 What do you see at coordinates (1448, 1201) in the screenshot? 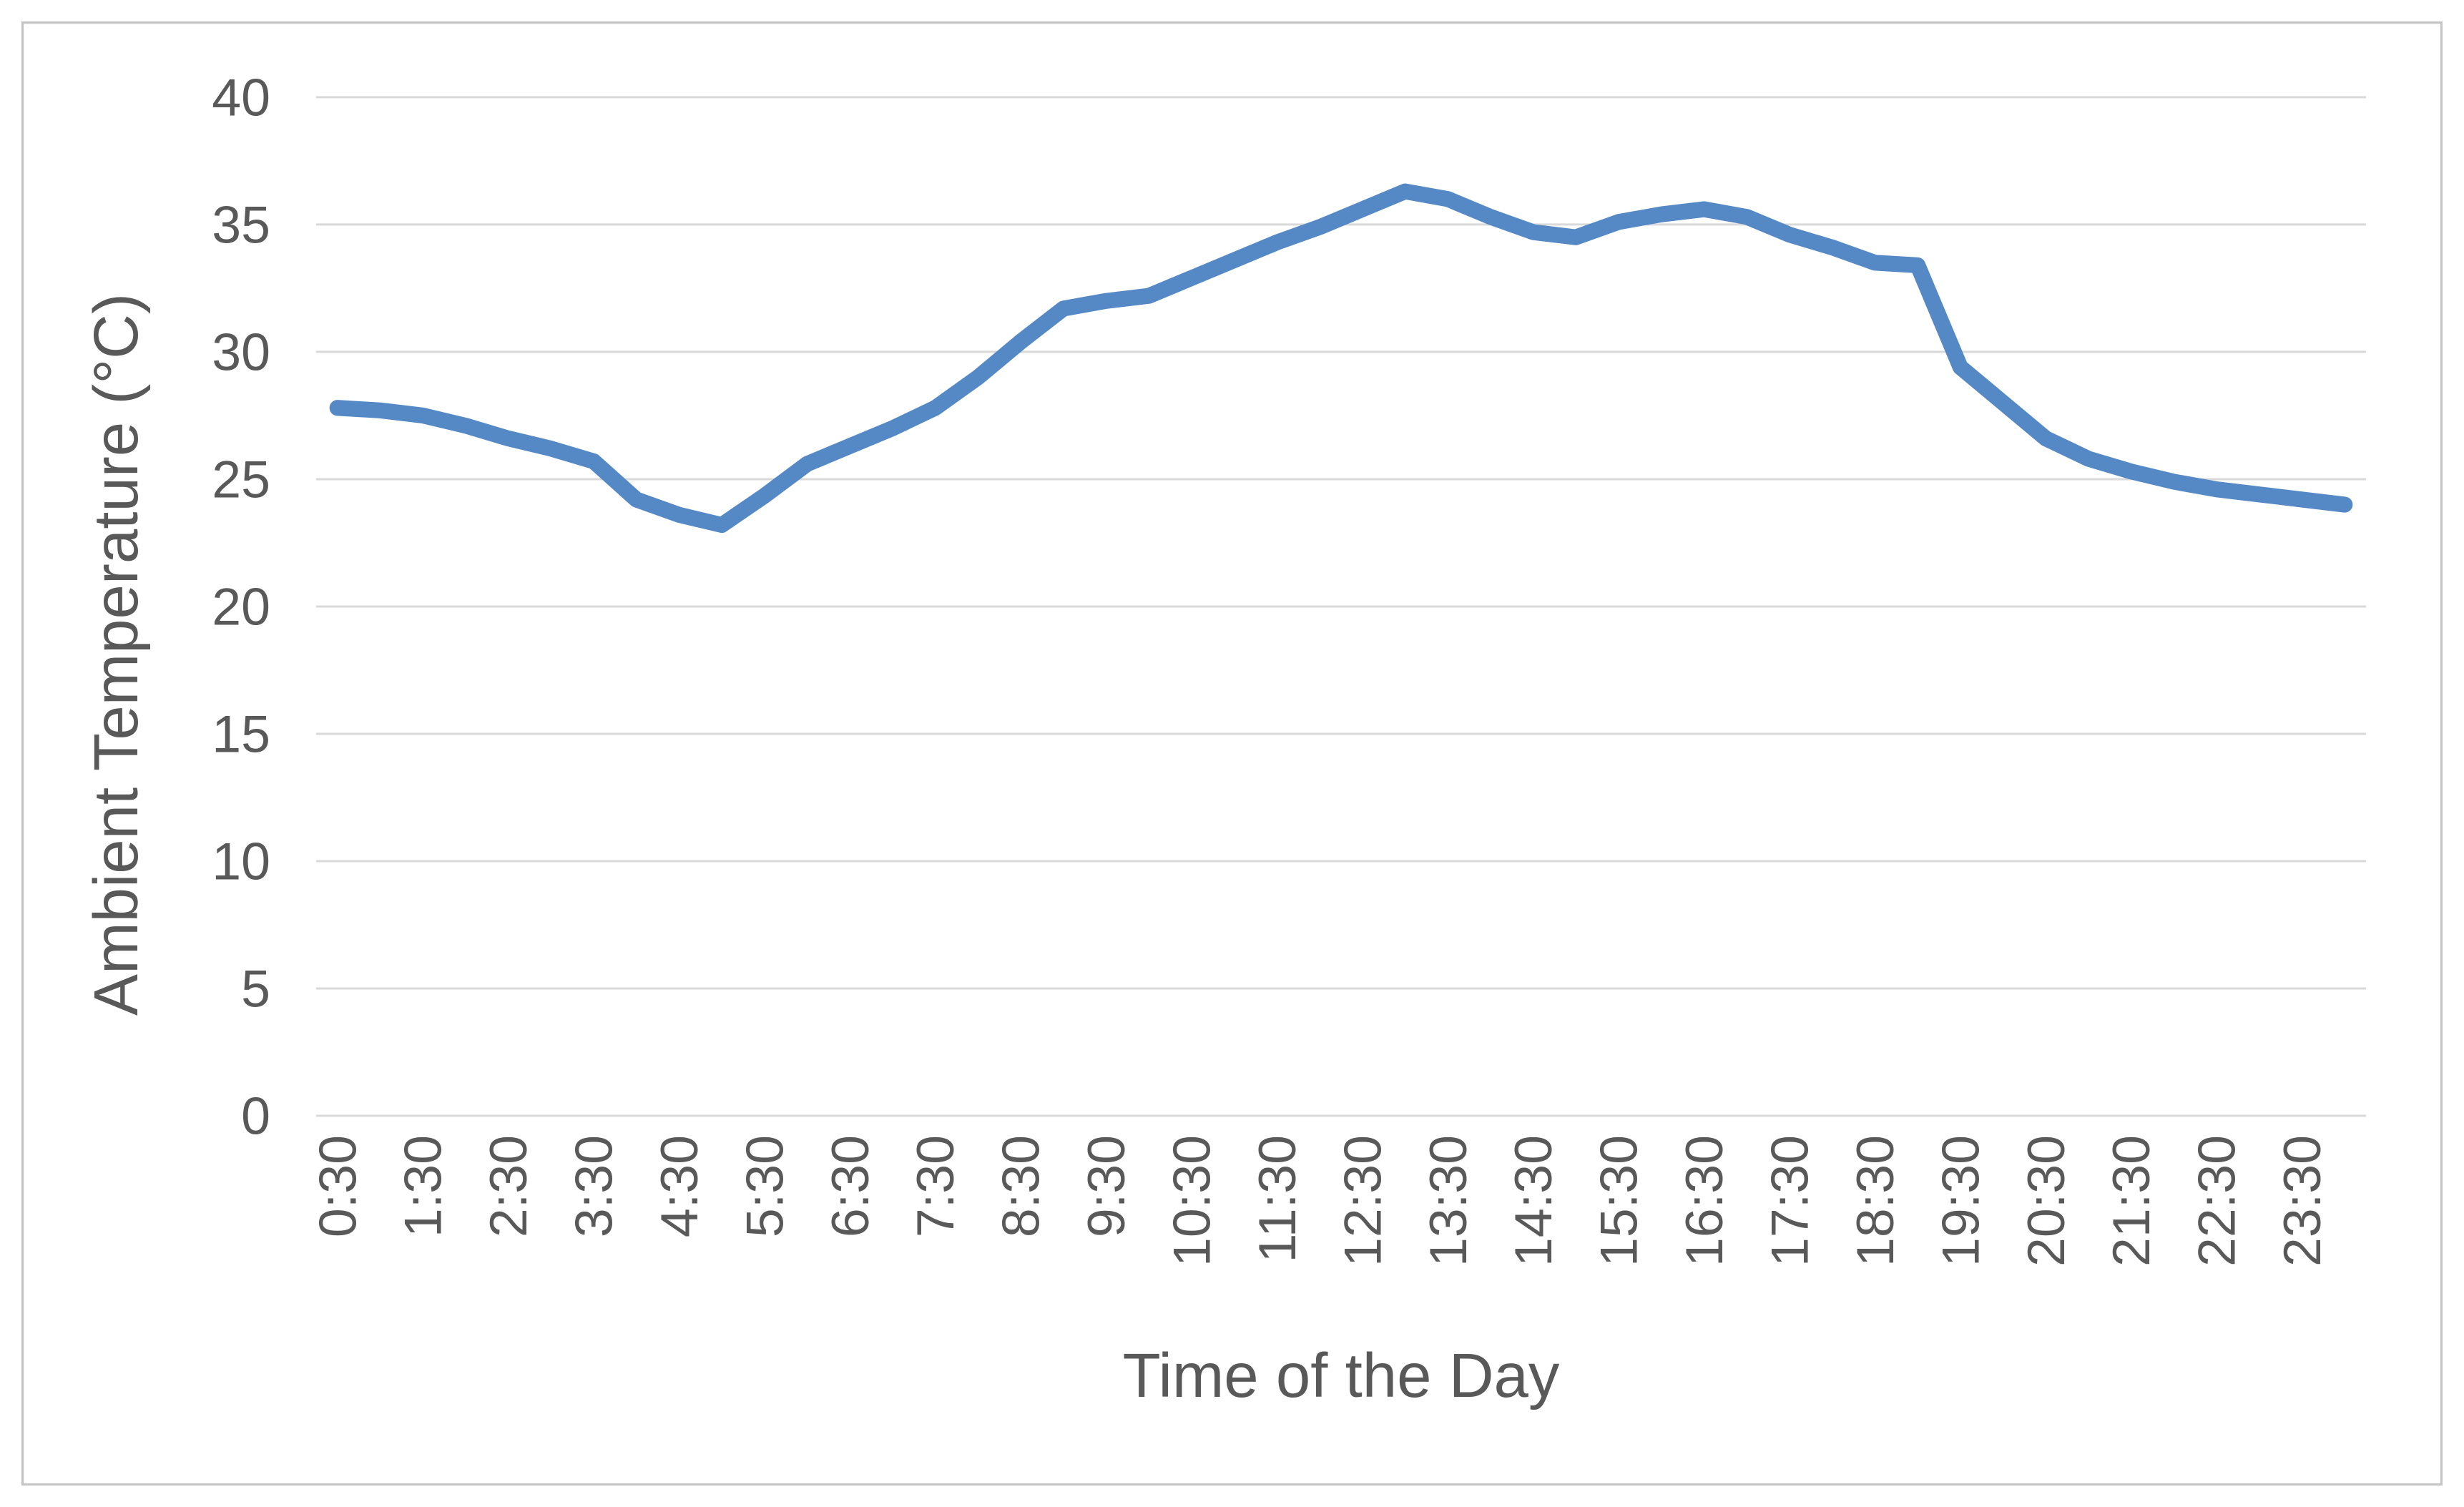
I see `x-tick-label-13:30: 13:30` at bounding box center [1448, 1201].